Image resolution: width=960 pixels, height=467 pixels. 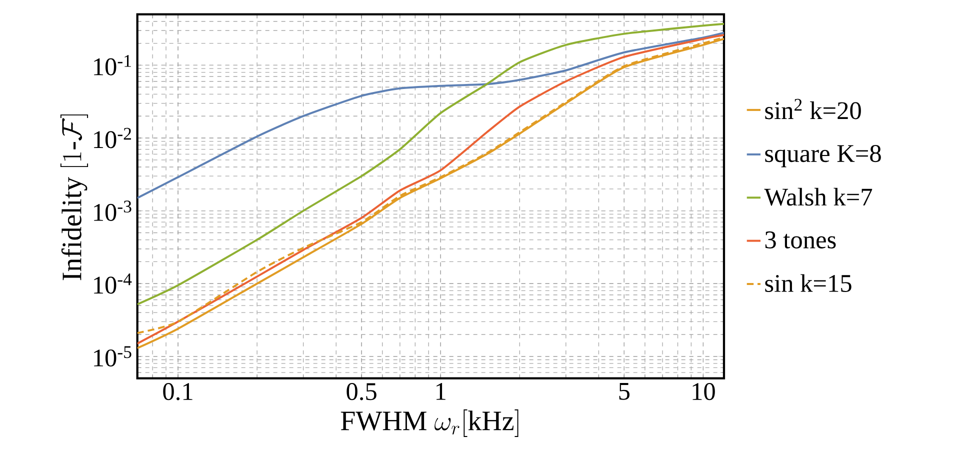 I want to click on legend-label: 3 tones, so click(x=800, y=239).